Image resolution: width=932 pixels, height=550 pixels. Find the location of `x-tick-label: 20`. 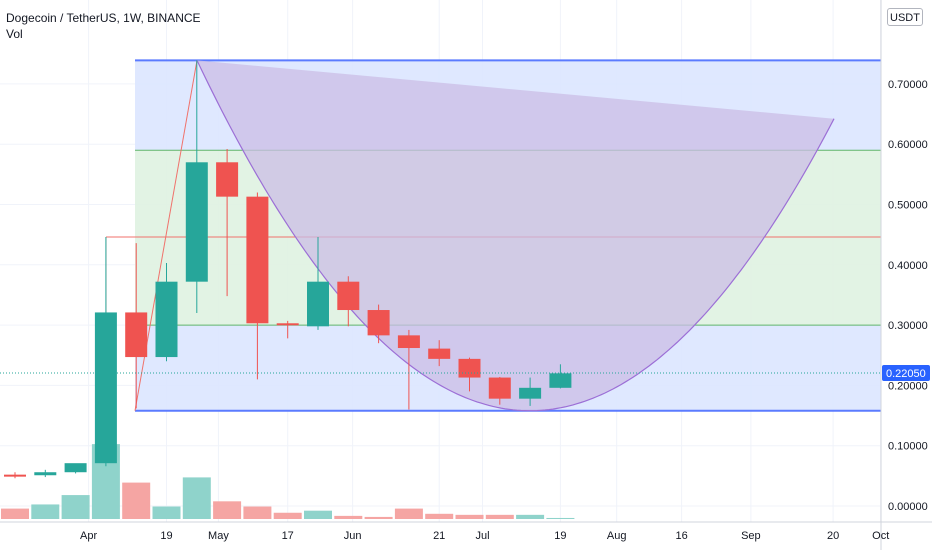

x-tick-label: 20 is located at coordinates (833, 536).